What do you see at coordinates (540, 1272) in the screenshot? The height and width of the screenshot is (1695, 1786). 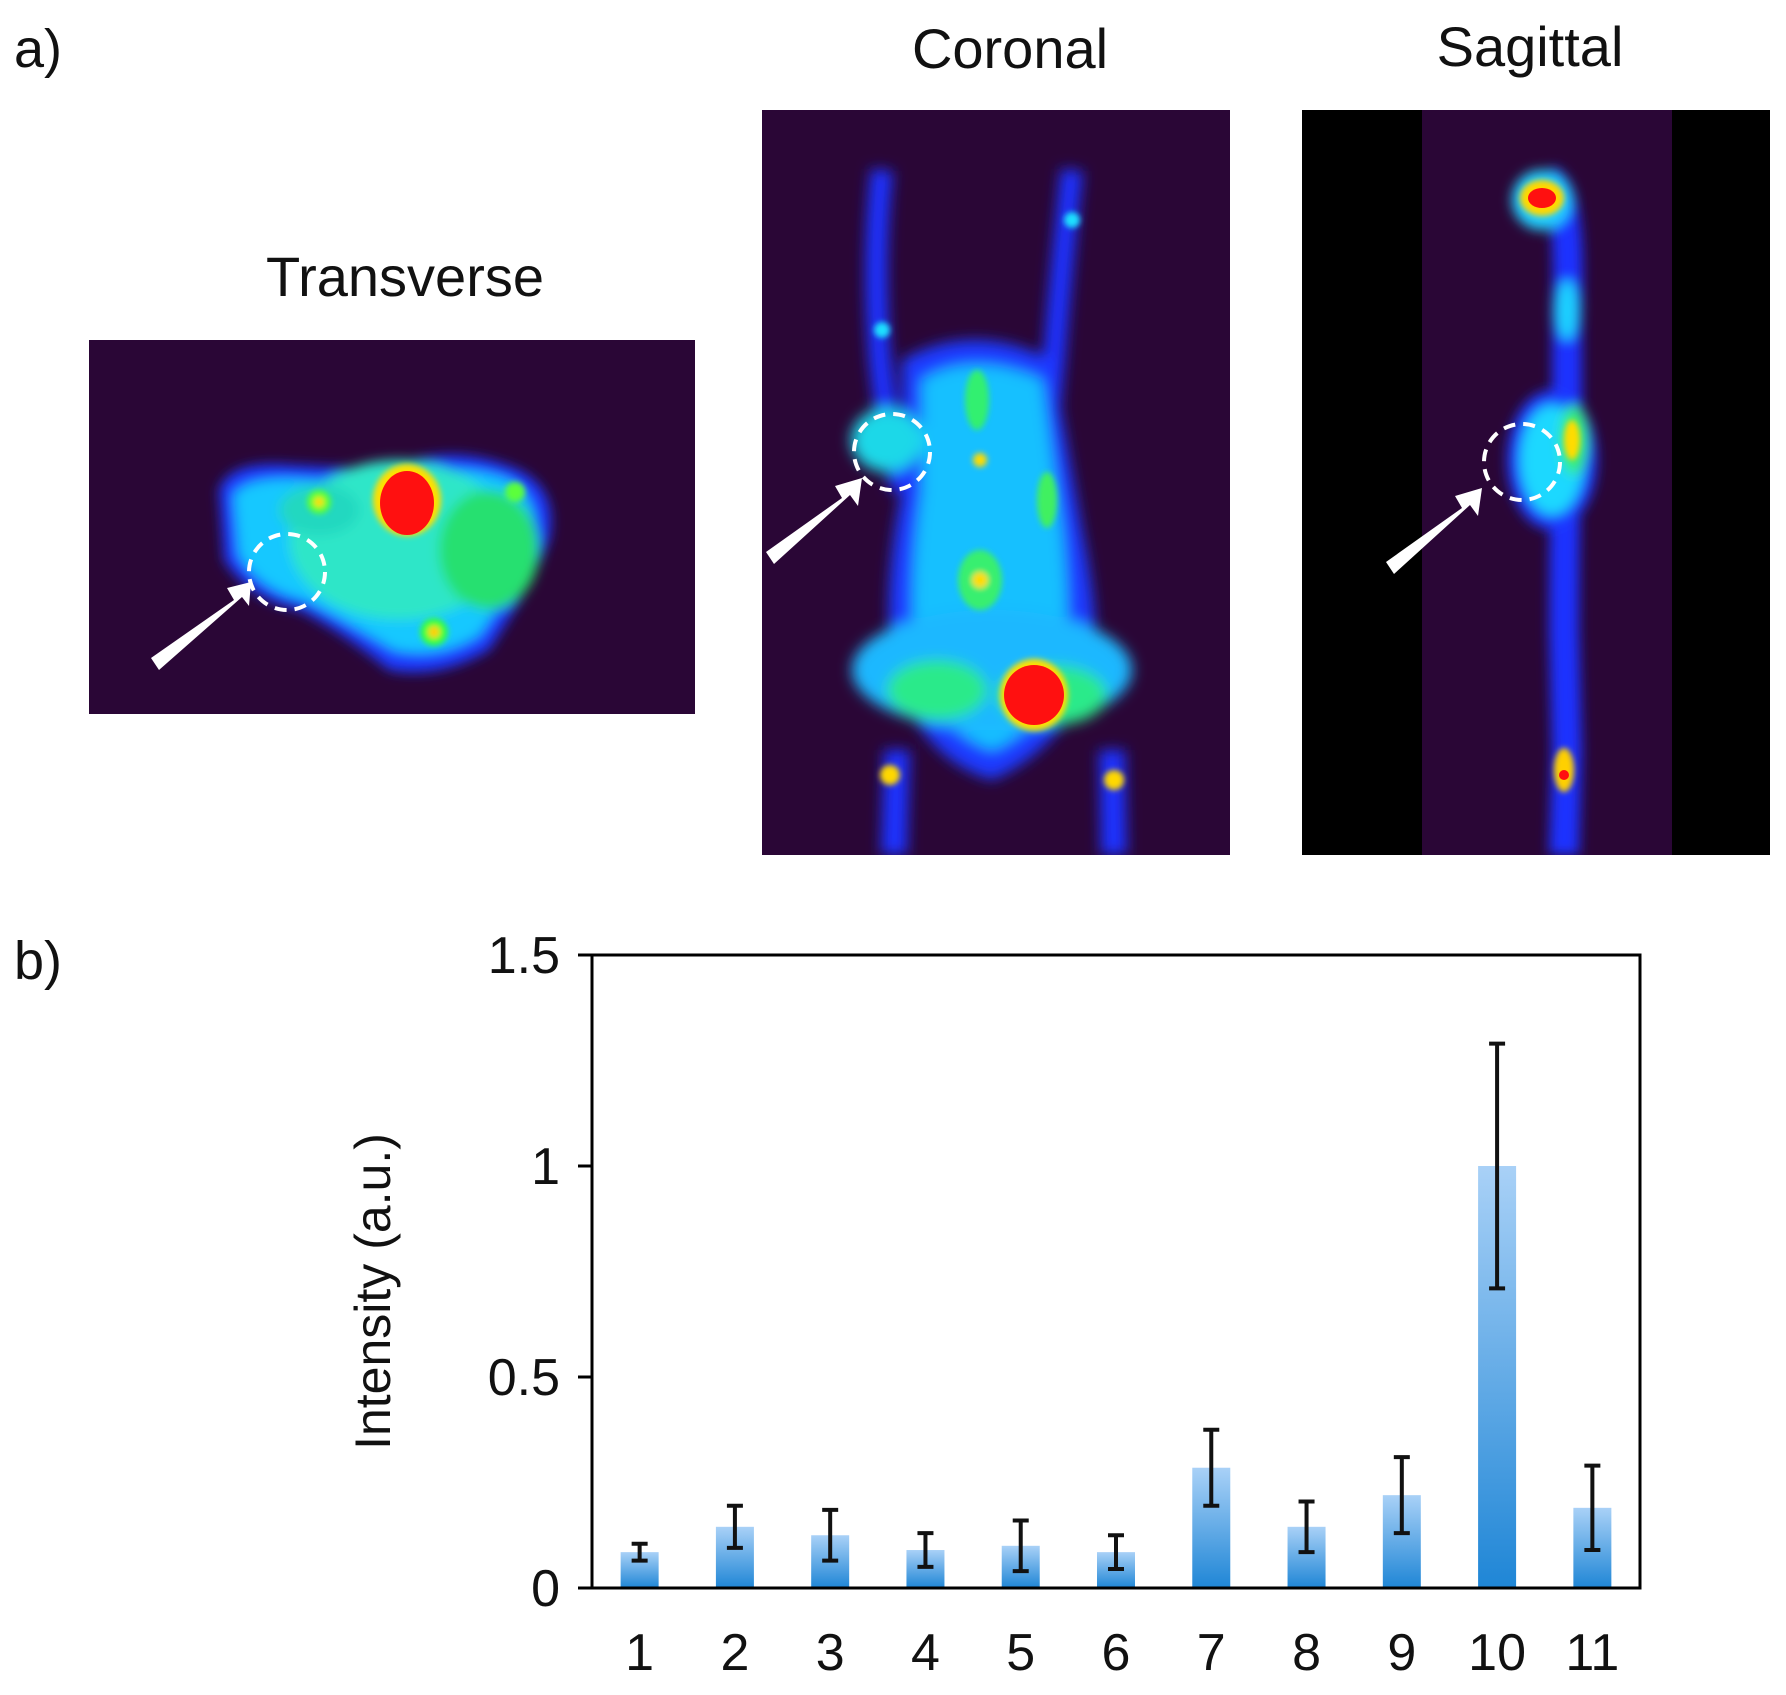 I see `y-axis: 0 0.5 1 1.5` at bounding box center [540, 1272].